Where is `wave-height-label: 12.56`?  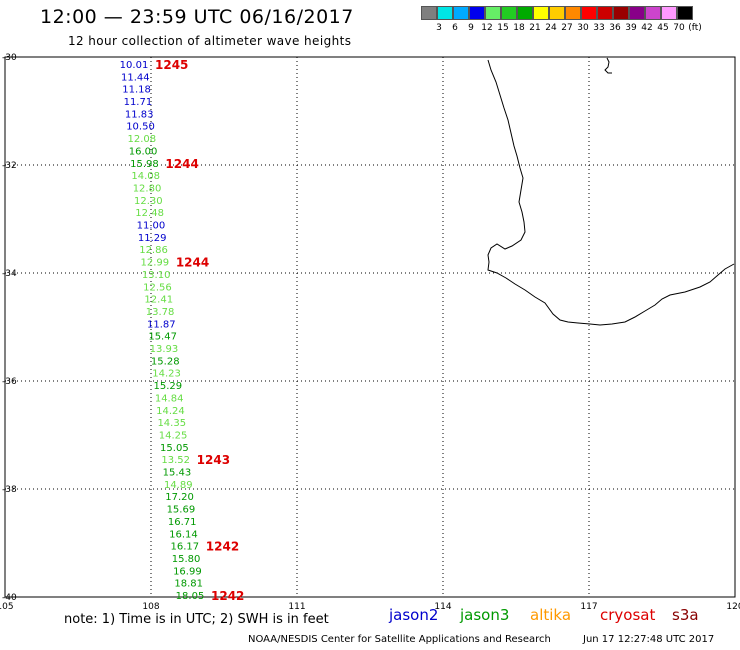 wave-height-label: 12.56 is located at coordinates (157, 287).